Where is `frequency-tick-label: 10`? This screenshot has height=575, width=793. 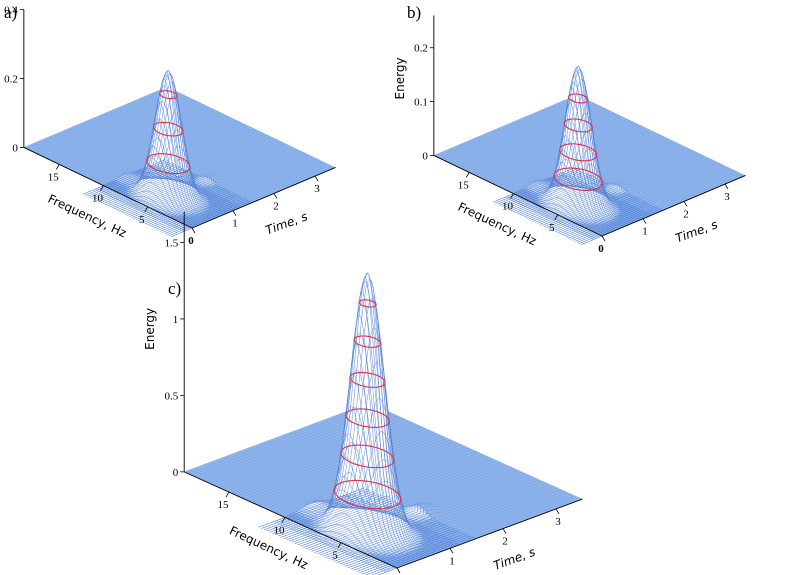 frequency-tick-label: 10 is located at coordinates (508, 207).